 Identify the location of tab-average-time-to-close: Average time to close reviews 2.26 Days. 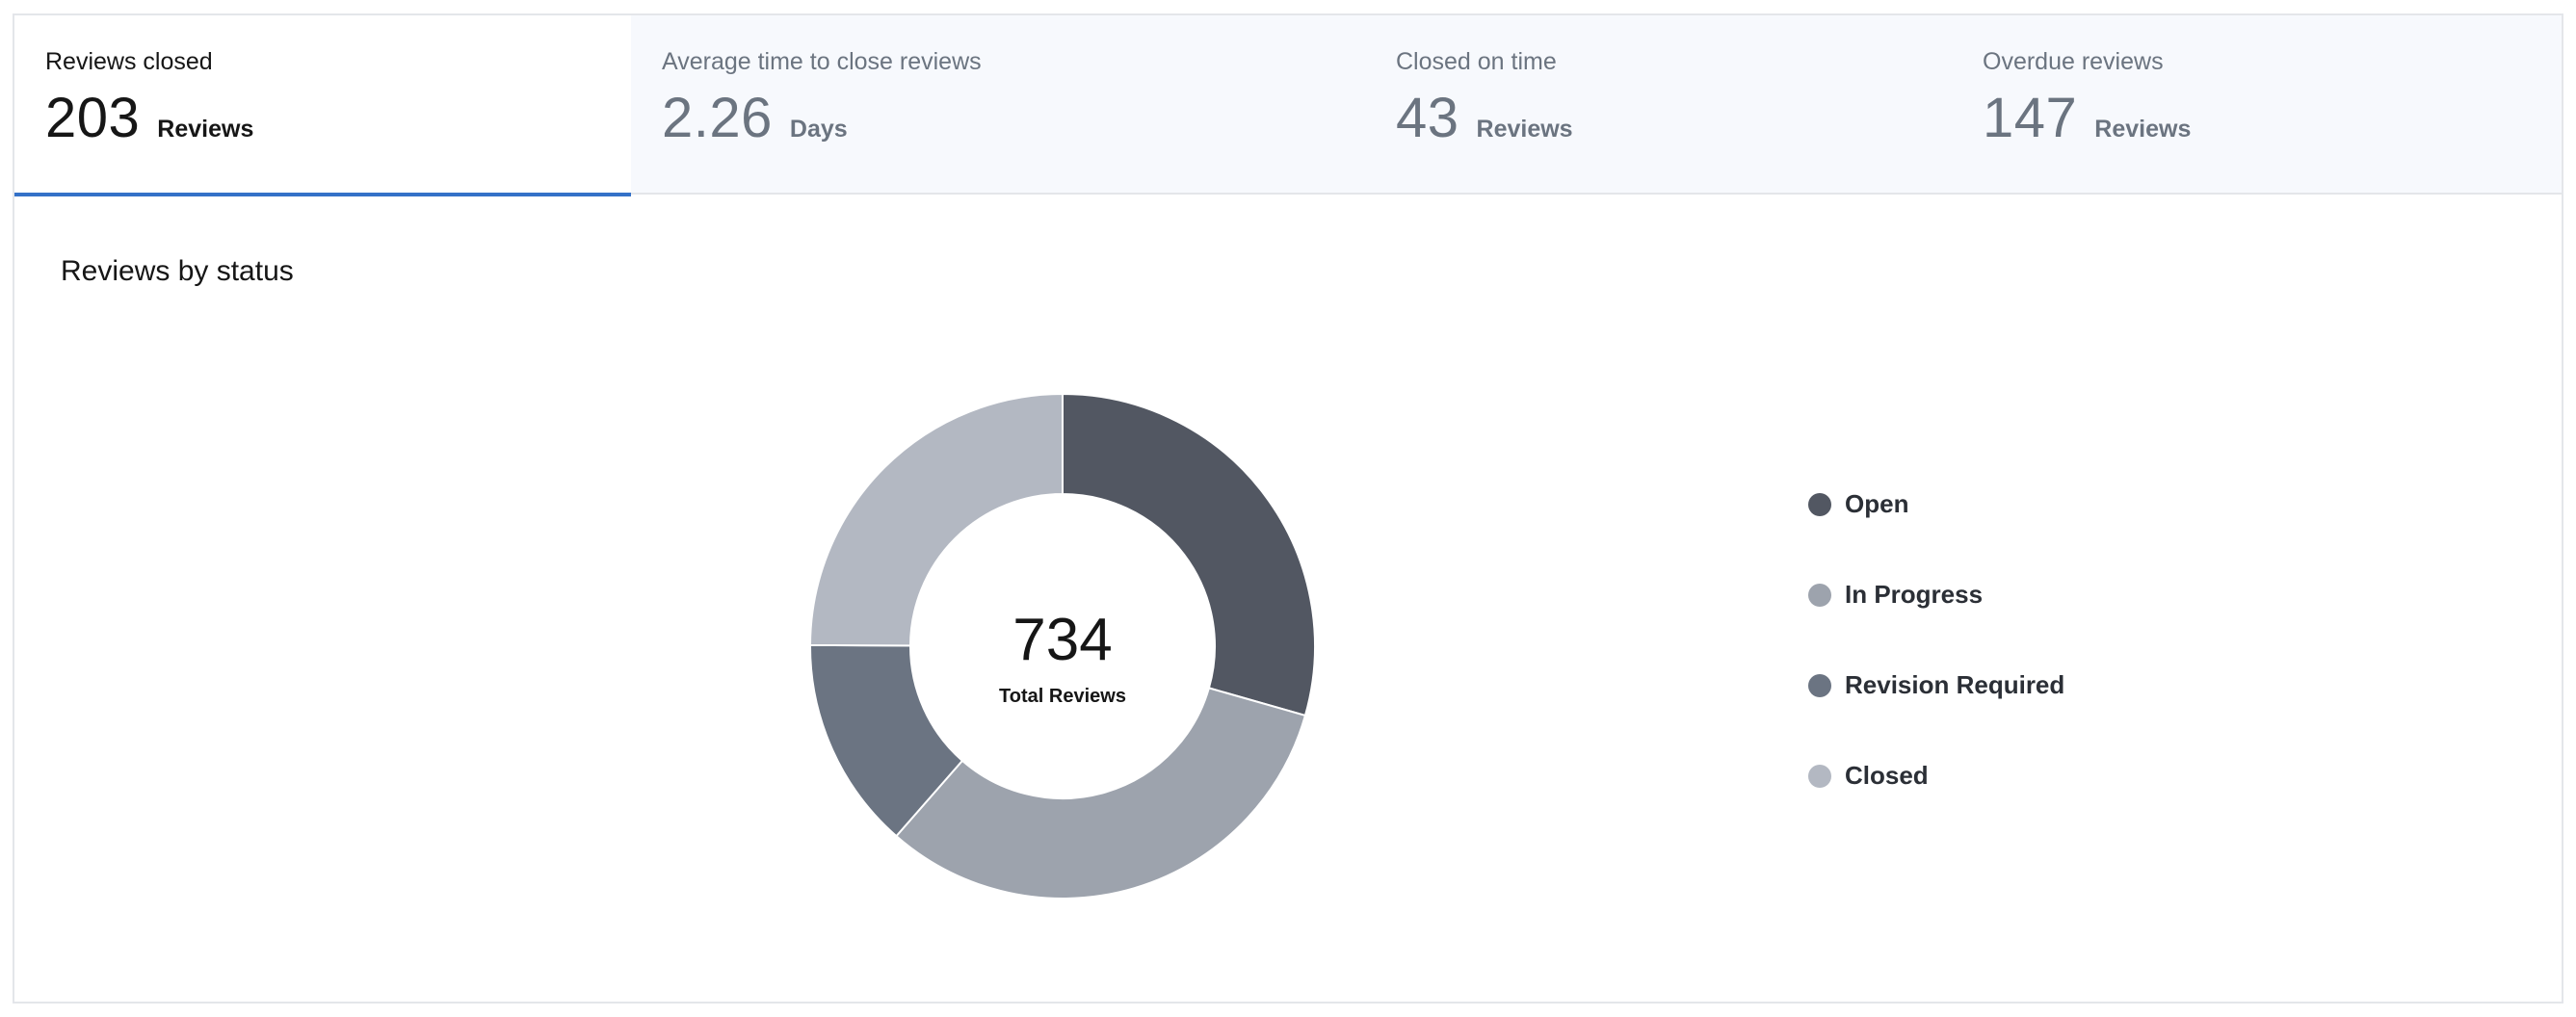
(998, 105).